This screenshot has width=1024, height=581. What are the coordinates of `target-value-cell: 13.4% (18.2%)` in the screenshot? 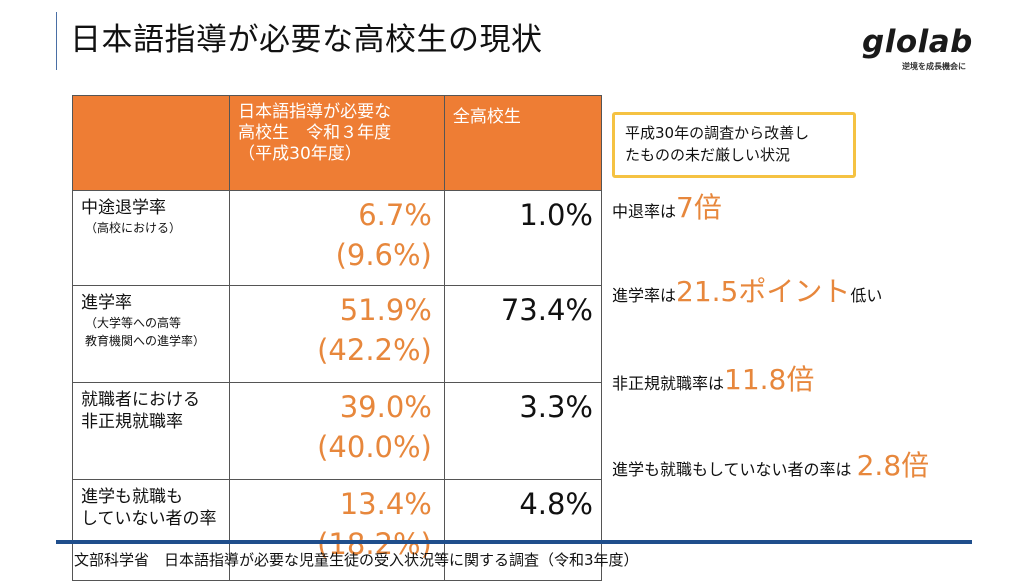 It's located at (337, 530).